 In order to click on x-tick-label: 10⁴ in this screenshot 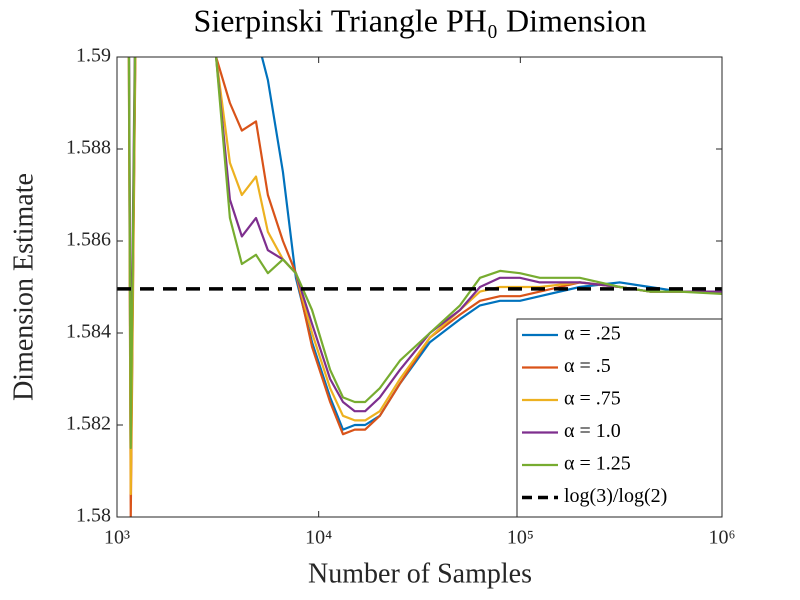, I will do `click(318, 538)`.